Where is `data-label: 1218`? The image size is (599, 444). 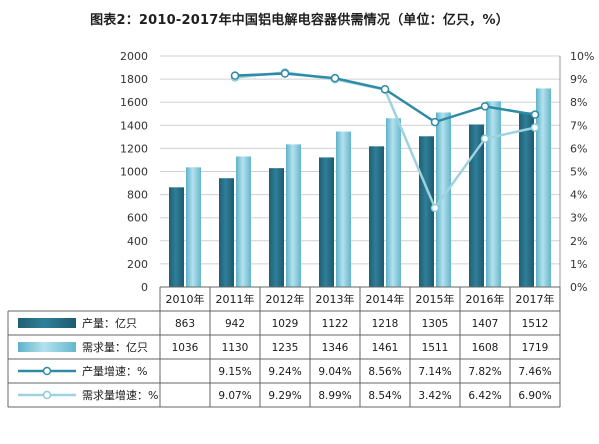 data-label: 1218 is located at coordinates (385, 324).